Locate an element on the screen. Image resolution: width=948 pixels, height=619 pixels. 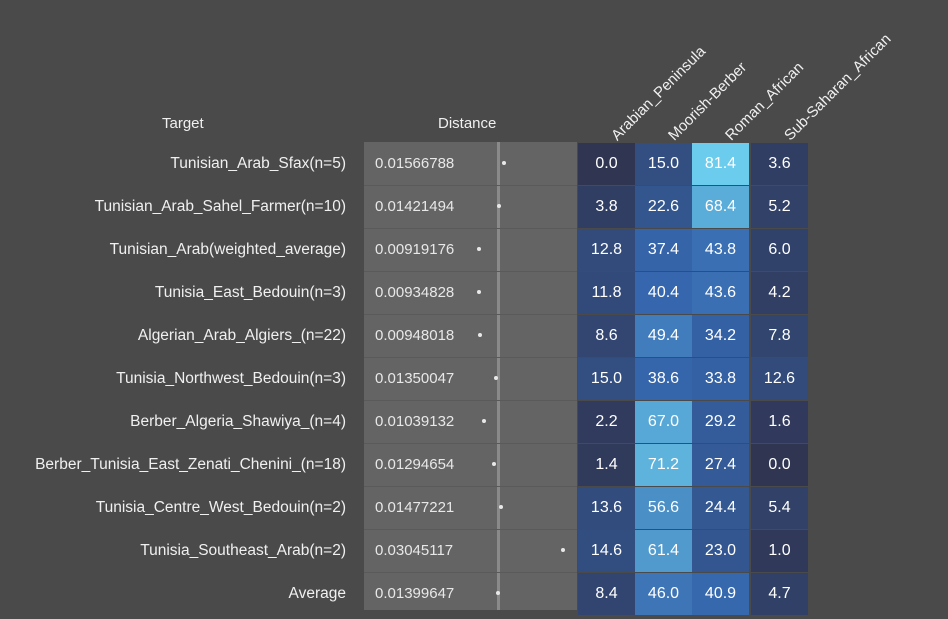
heatmap-cell: 34.2 is located at coordinates (720, 336).